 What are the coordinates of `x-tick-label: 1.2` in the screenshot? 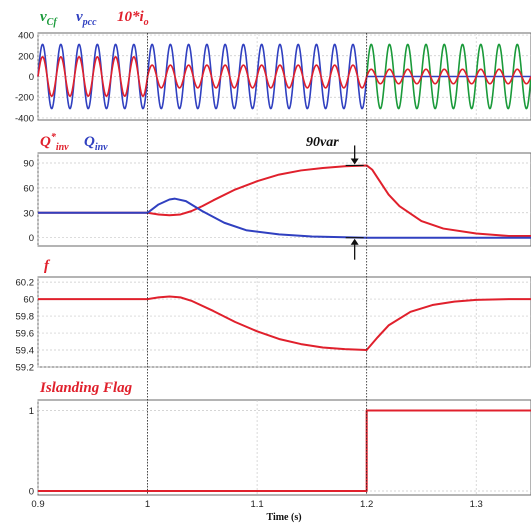 It's located at (366, 504).